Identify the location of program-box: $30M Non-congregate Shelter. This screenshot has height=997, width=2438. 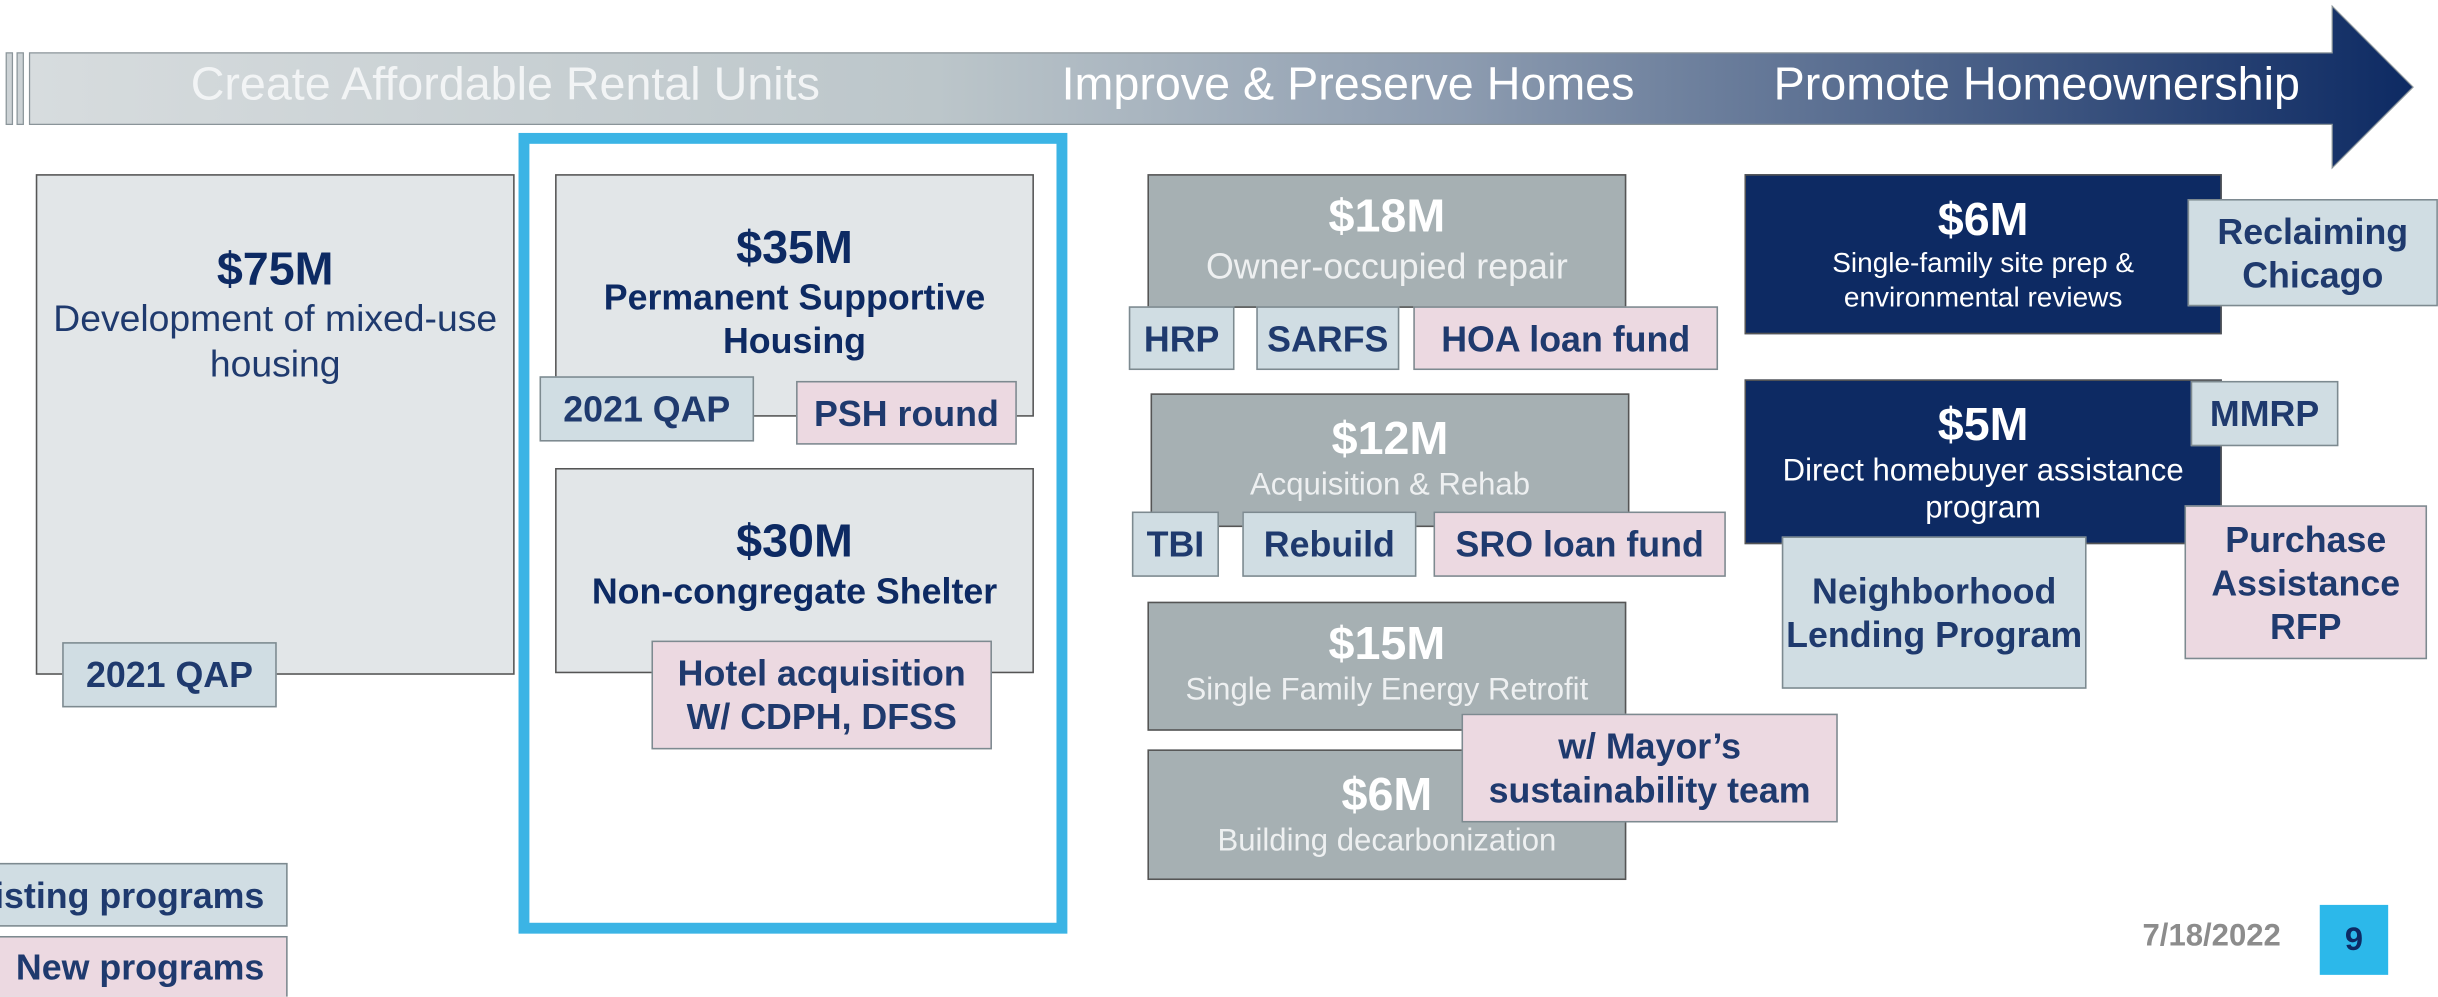
(794, 570).